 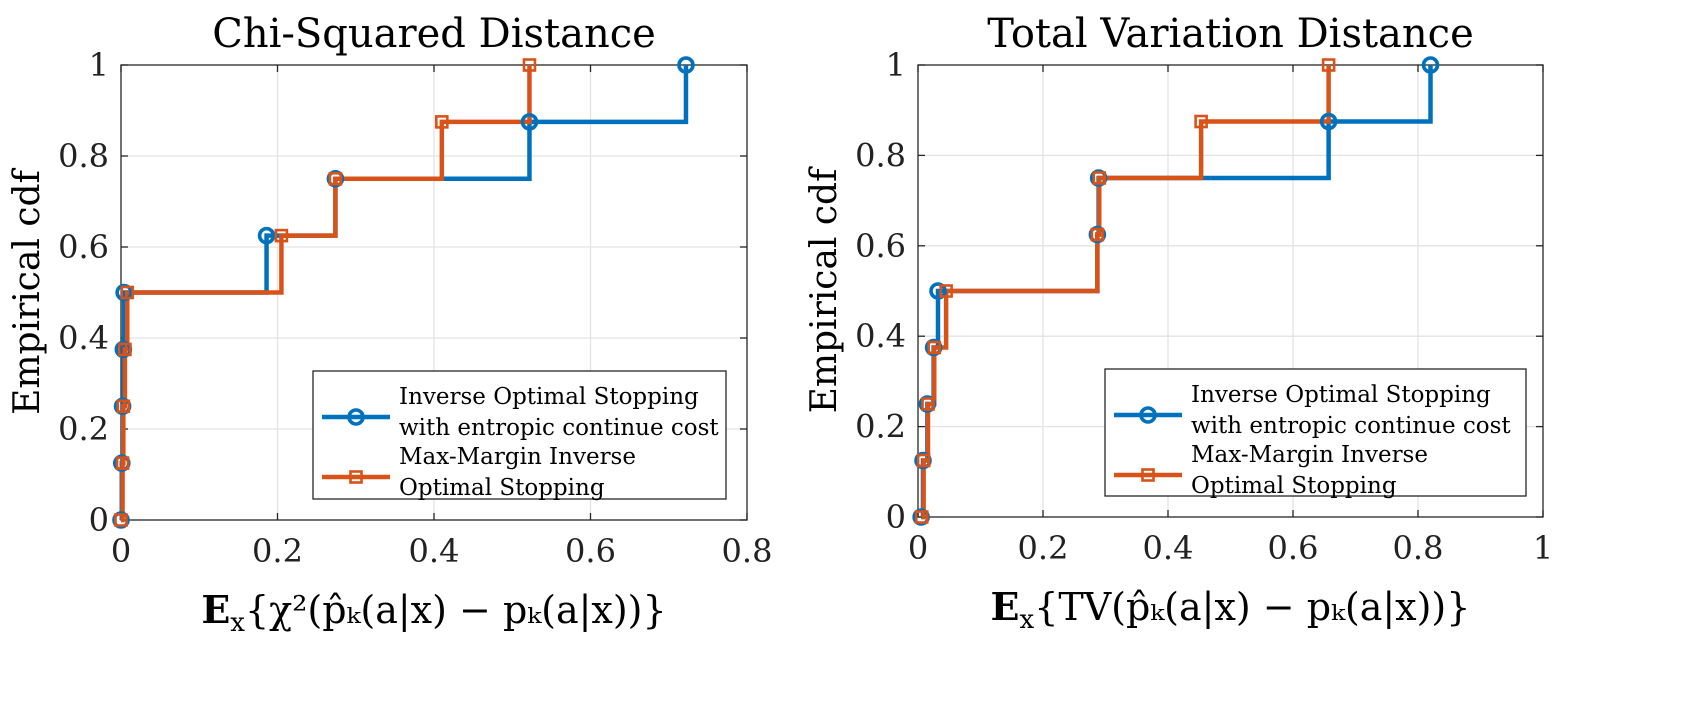 I want to click on x-axis-label: Ex{χ²(p̂ₖ(a|x) − pₖ(a|x))}, so click(x=433, y=612).